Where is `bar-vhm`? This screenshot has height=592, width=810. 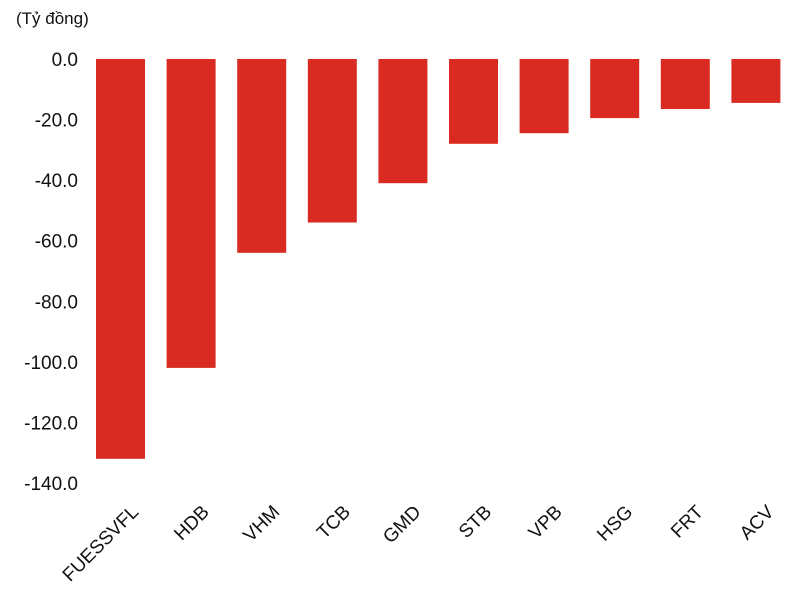
bar-vhm is located at coordinates (262, 156).